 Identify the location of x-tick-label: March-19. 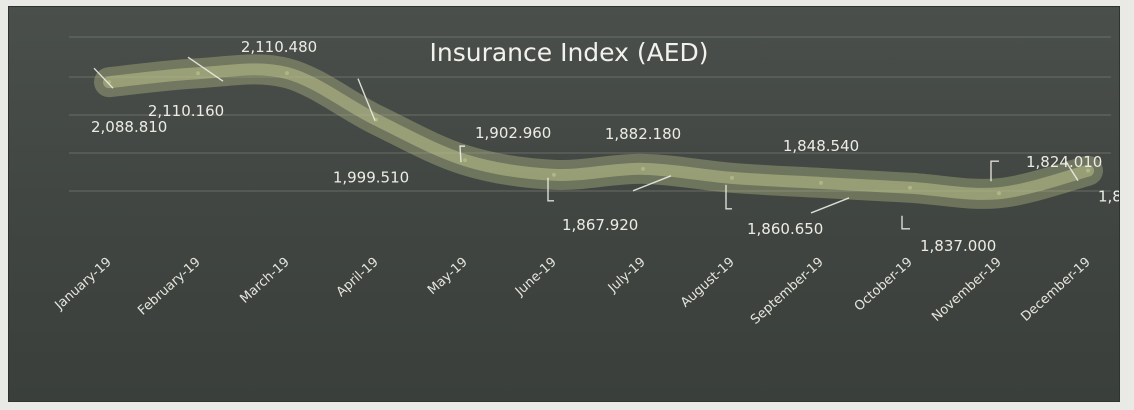
(264, 281).